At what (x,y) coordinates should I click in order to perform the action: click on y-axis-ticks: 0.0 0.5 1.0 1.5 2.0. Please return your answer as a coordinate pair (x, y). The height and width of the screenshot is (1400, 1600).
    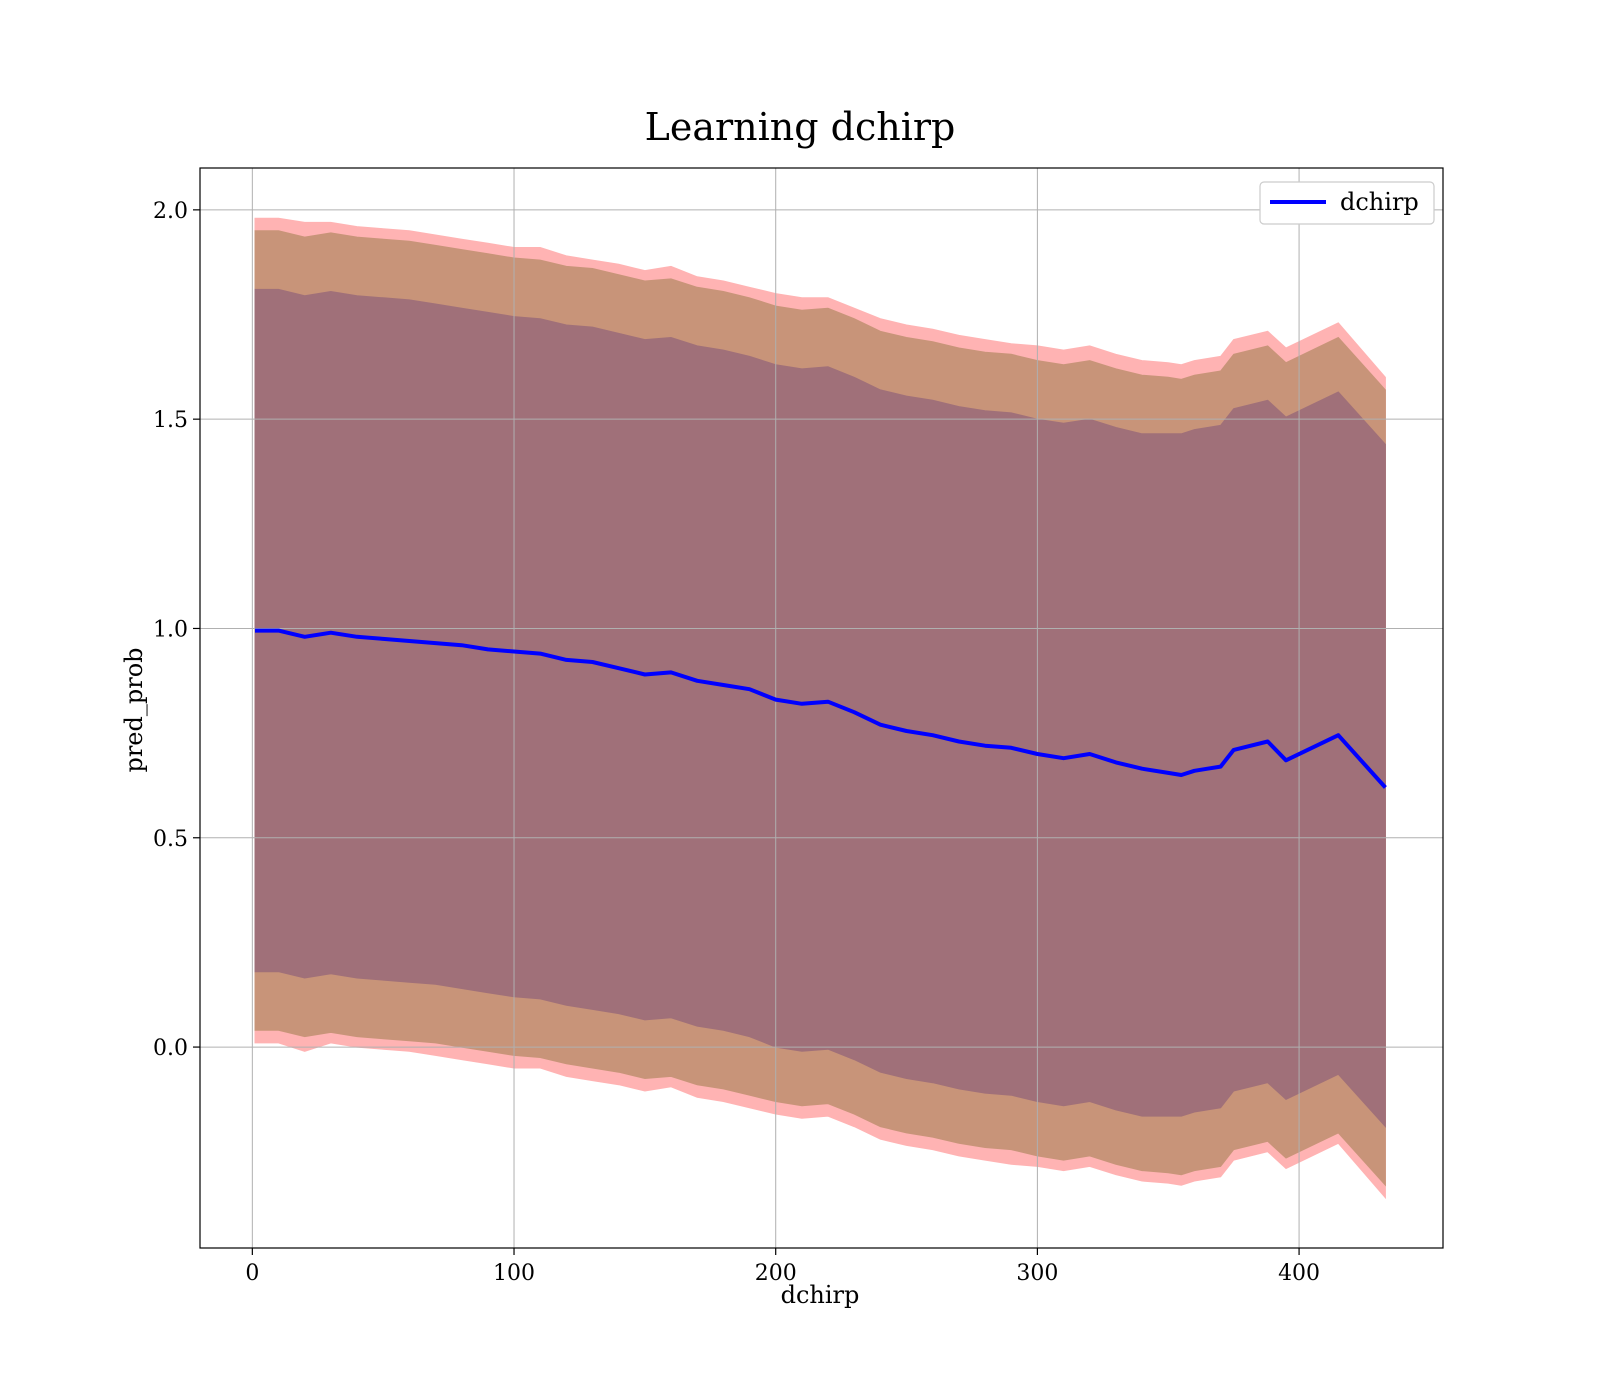
    Looking at the image, I should click on (176, 630).